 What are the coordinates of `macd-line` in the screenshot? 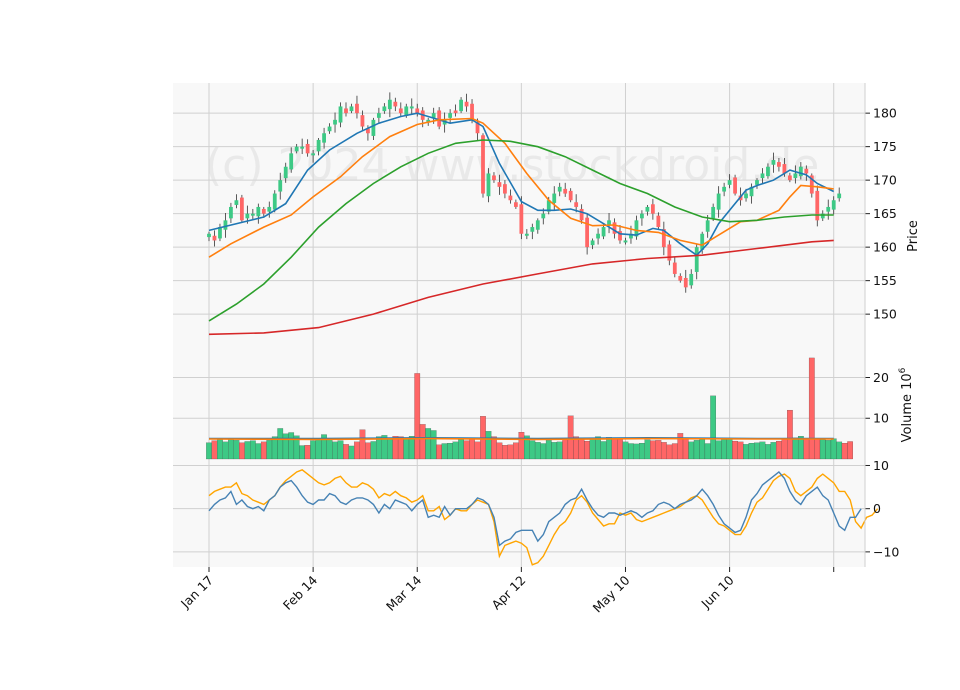 It's located at (535, 509).